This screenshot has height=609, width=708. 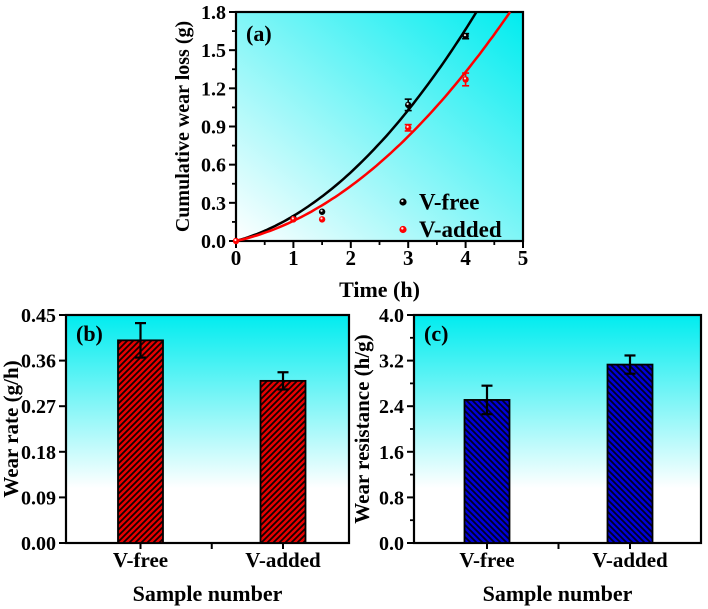 I want to click on legend-marker-v-free, so click(x=403, y=202).